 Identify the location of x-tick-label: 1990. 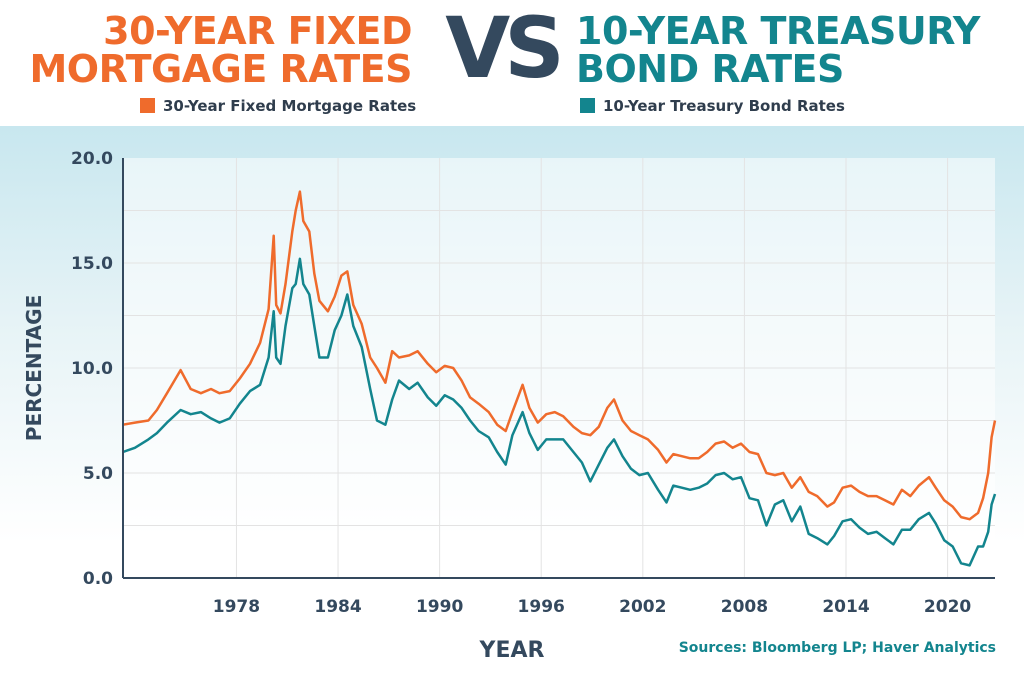
(439, 607).